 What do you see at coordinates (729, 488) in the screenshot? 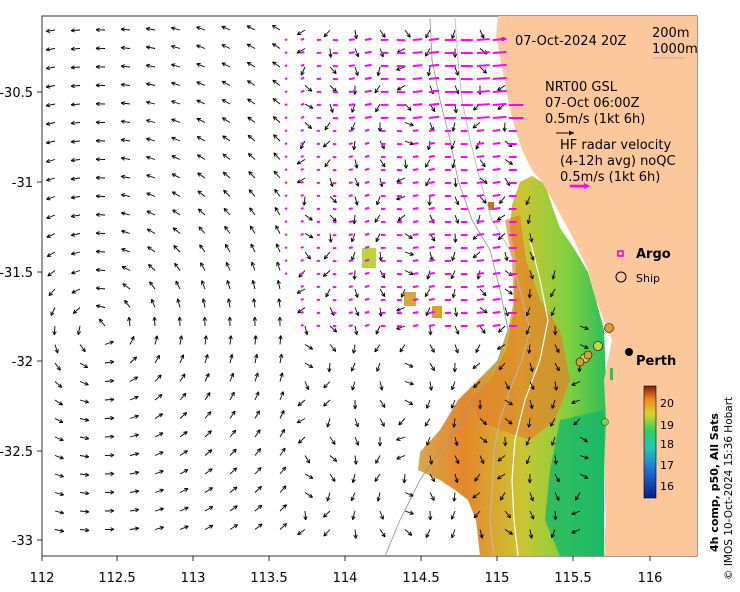
I see `credit-label: © IMOS 10-Oct-2024 15:36 Hobart` at bounding box center [729, 488].